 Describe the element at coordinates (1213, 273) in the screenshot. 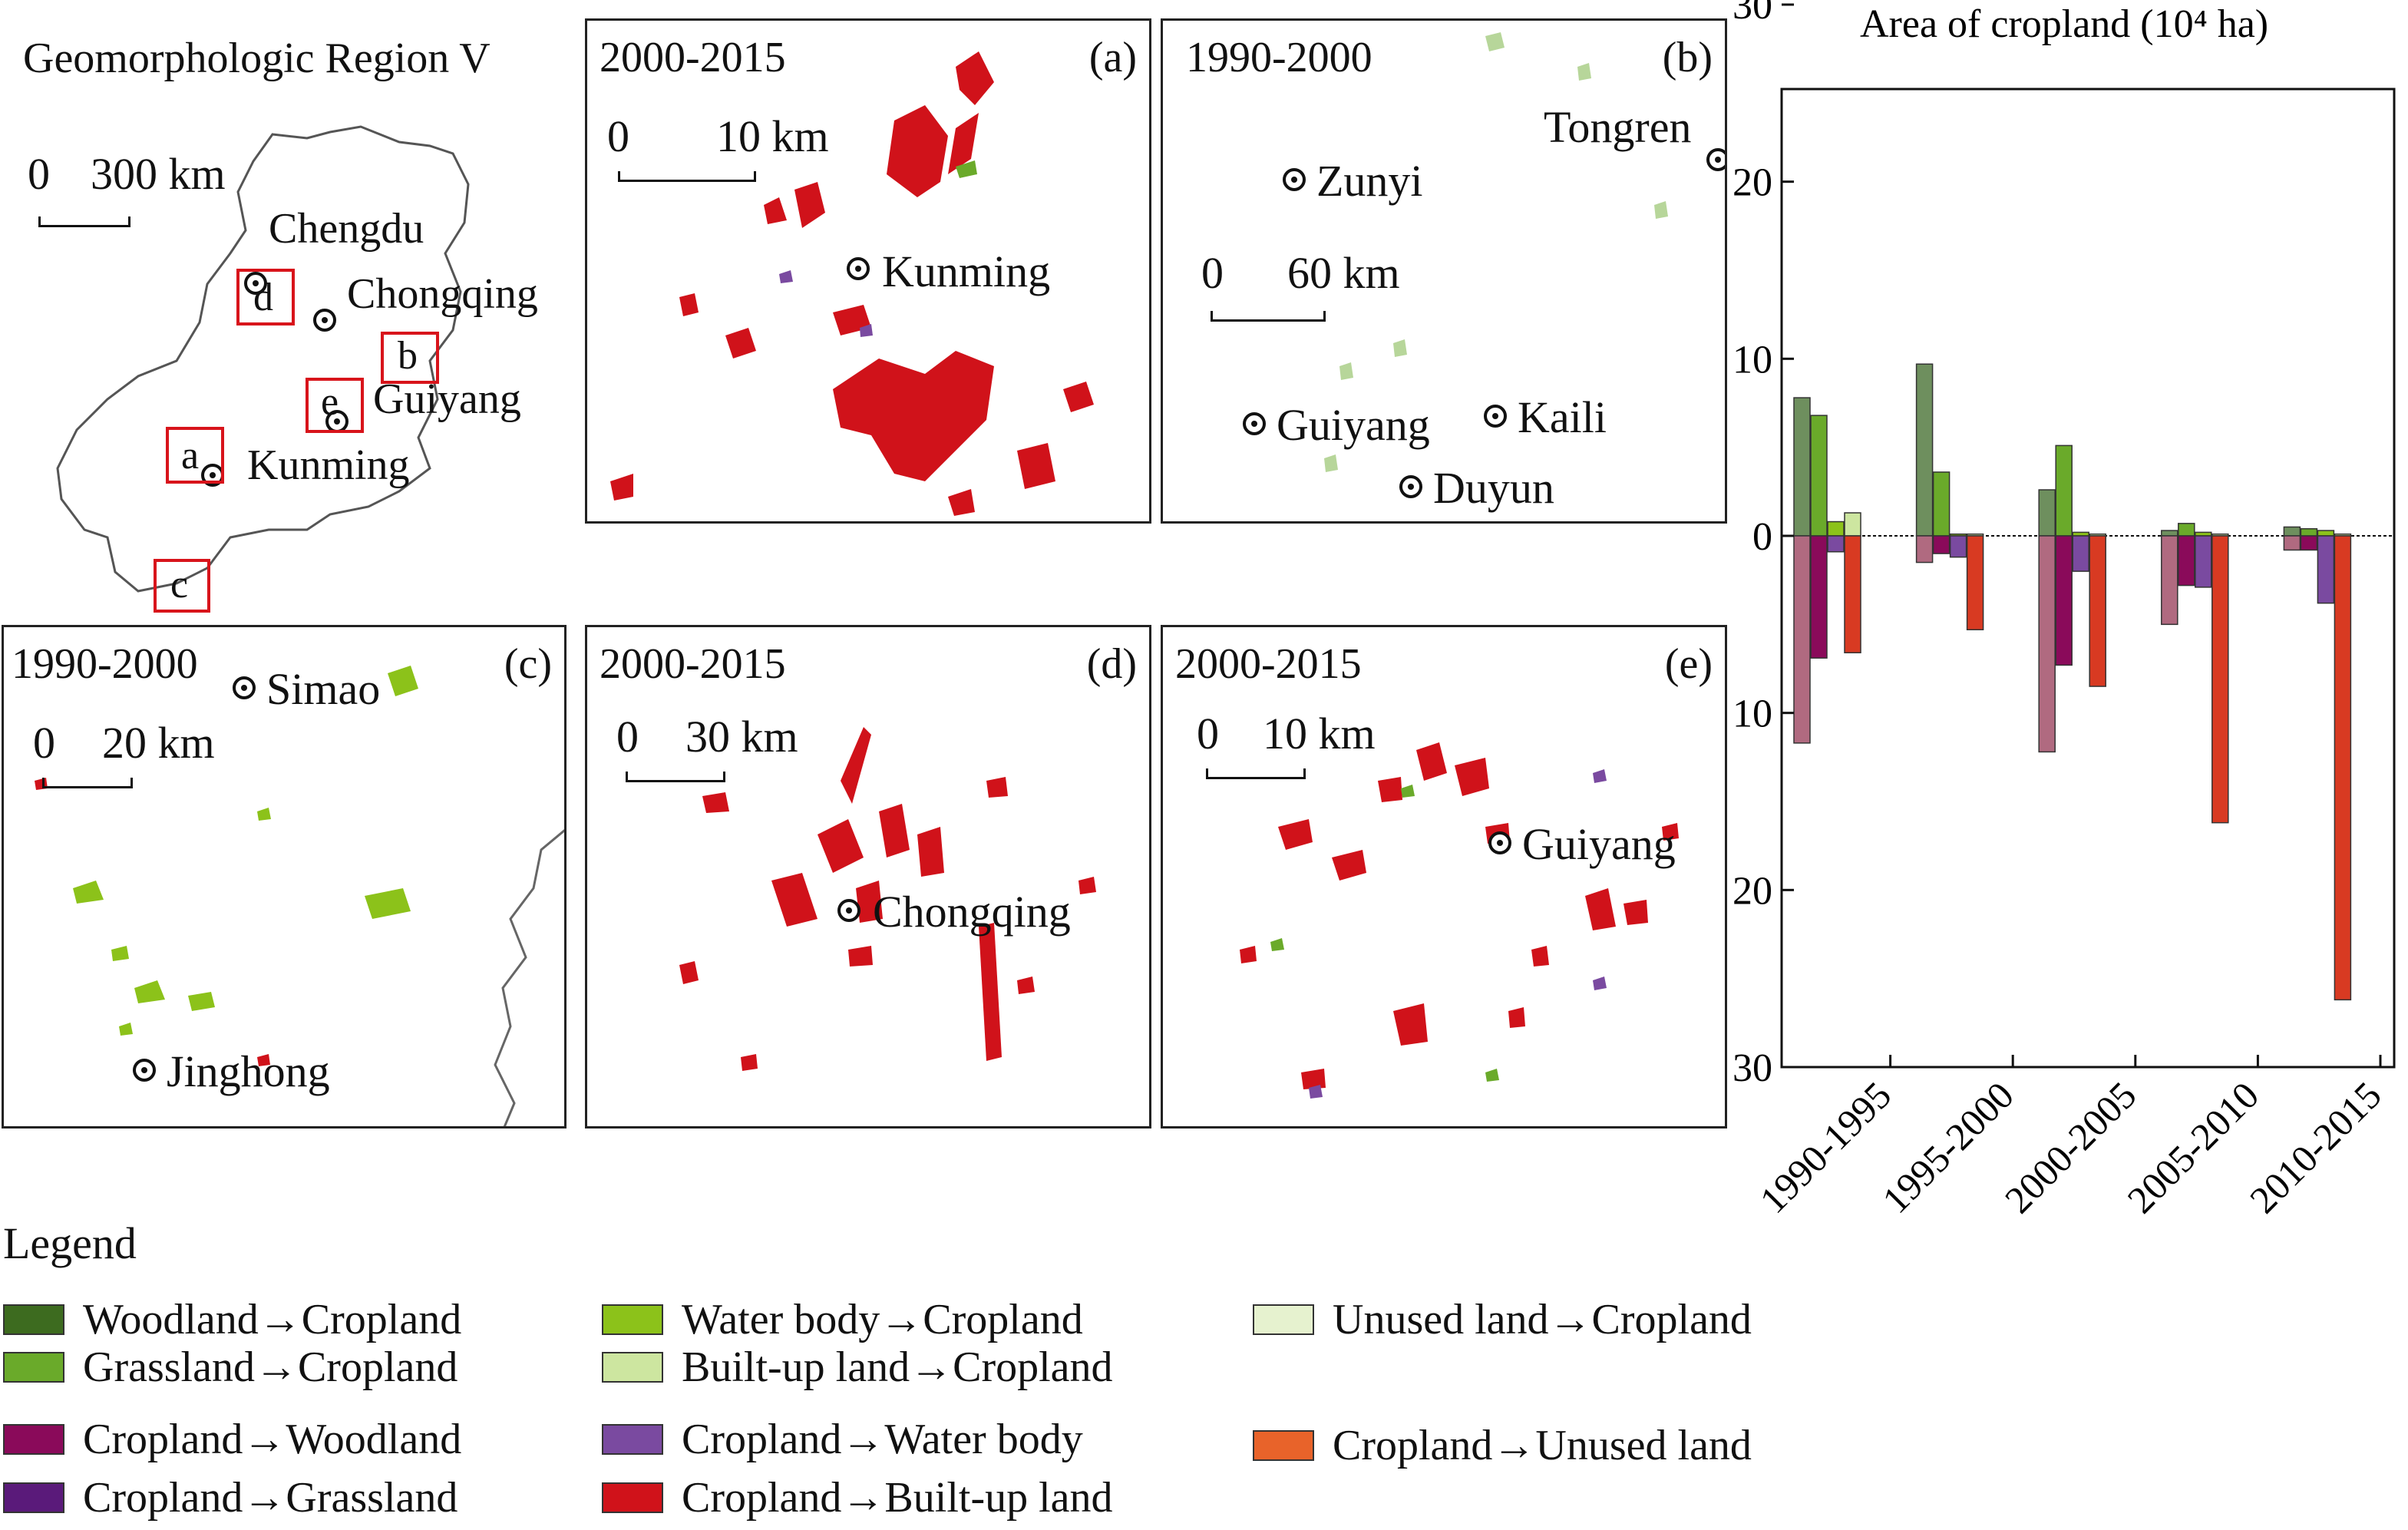

I see `panel-b-scale-zero: 0` at that location.